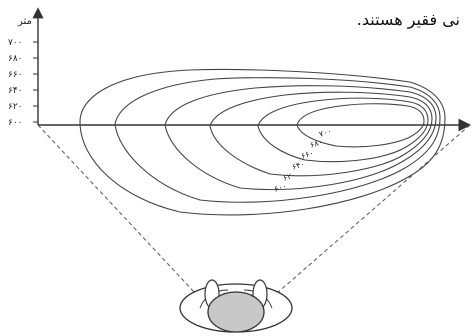 The width and height of the screenshot is (474, 336). What do you see at coordinates (24, 21) in the screenshot?
I see `y-axis-unit: متر` at bounding box center [24, 21].